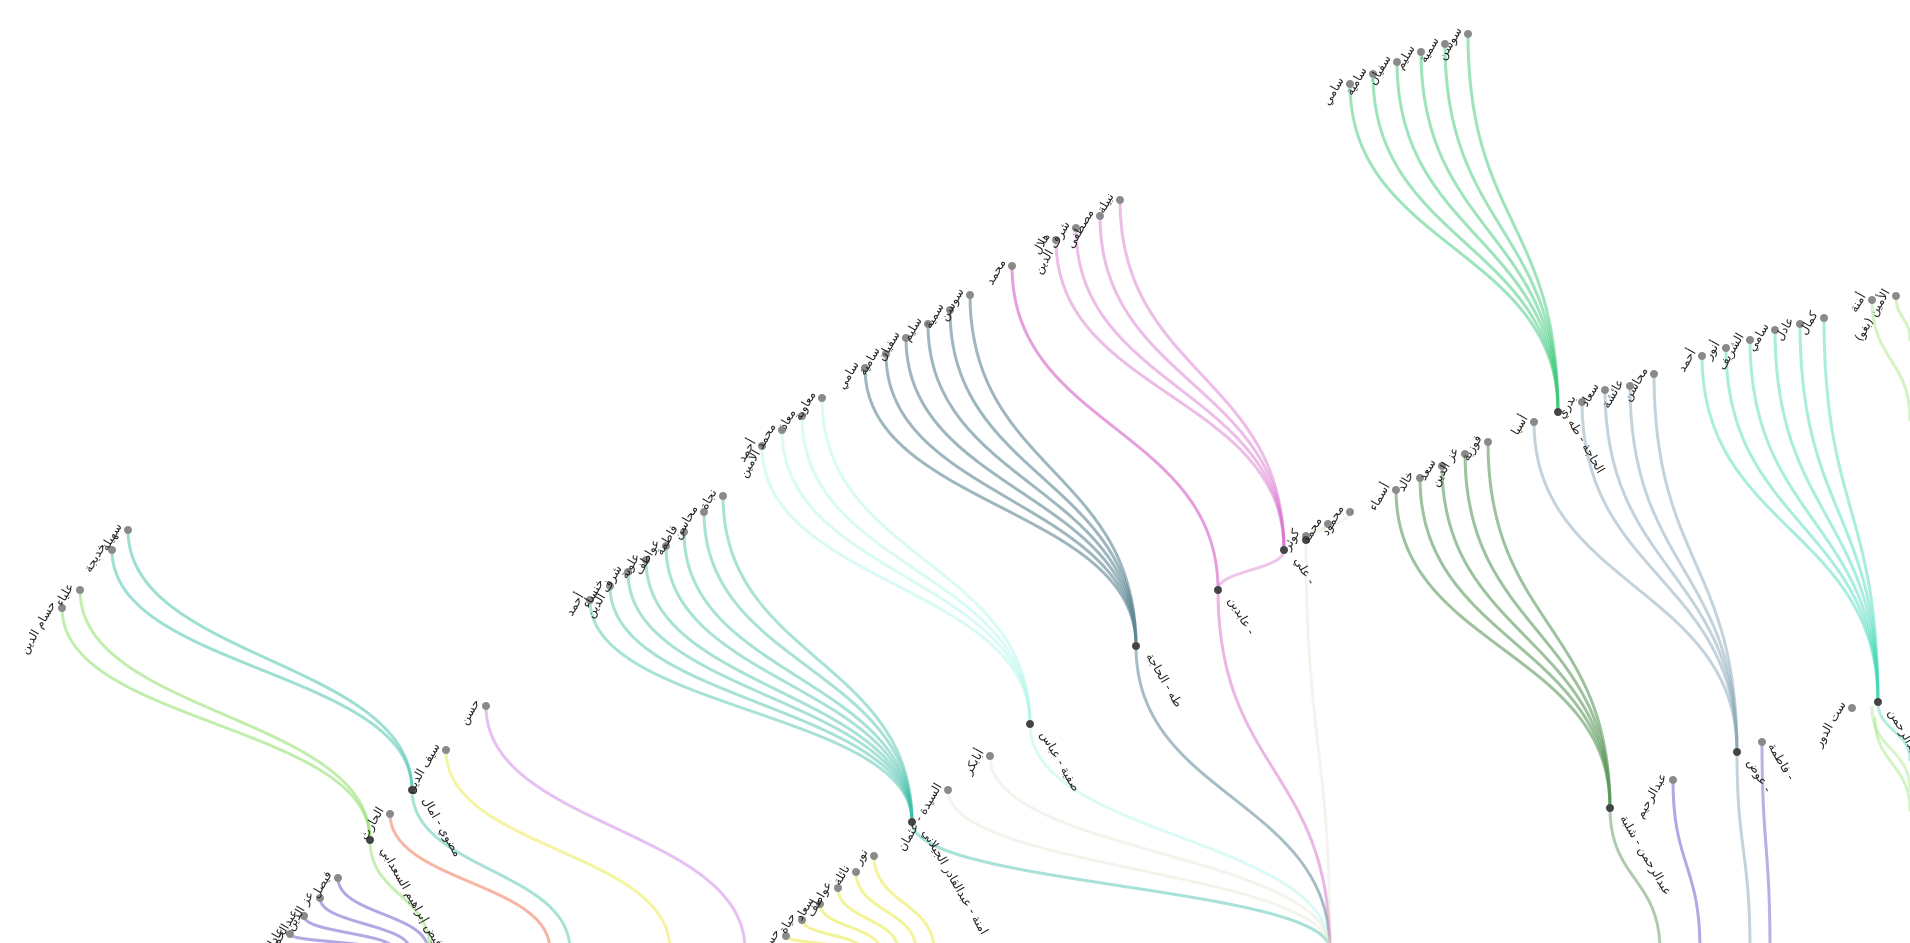 The width and height of the screenshot is (1910, 943). What do you see at coordinates (1445, 44) in the screenshot?
I see `node-s5` at bounding box center [1445, 44].